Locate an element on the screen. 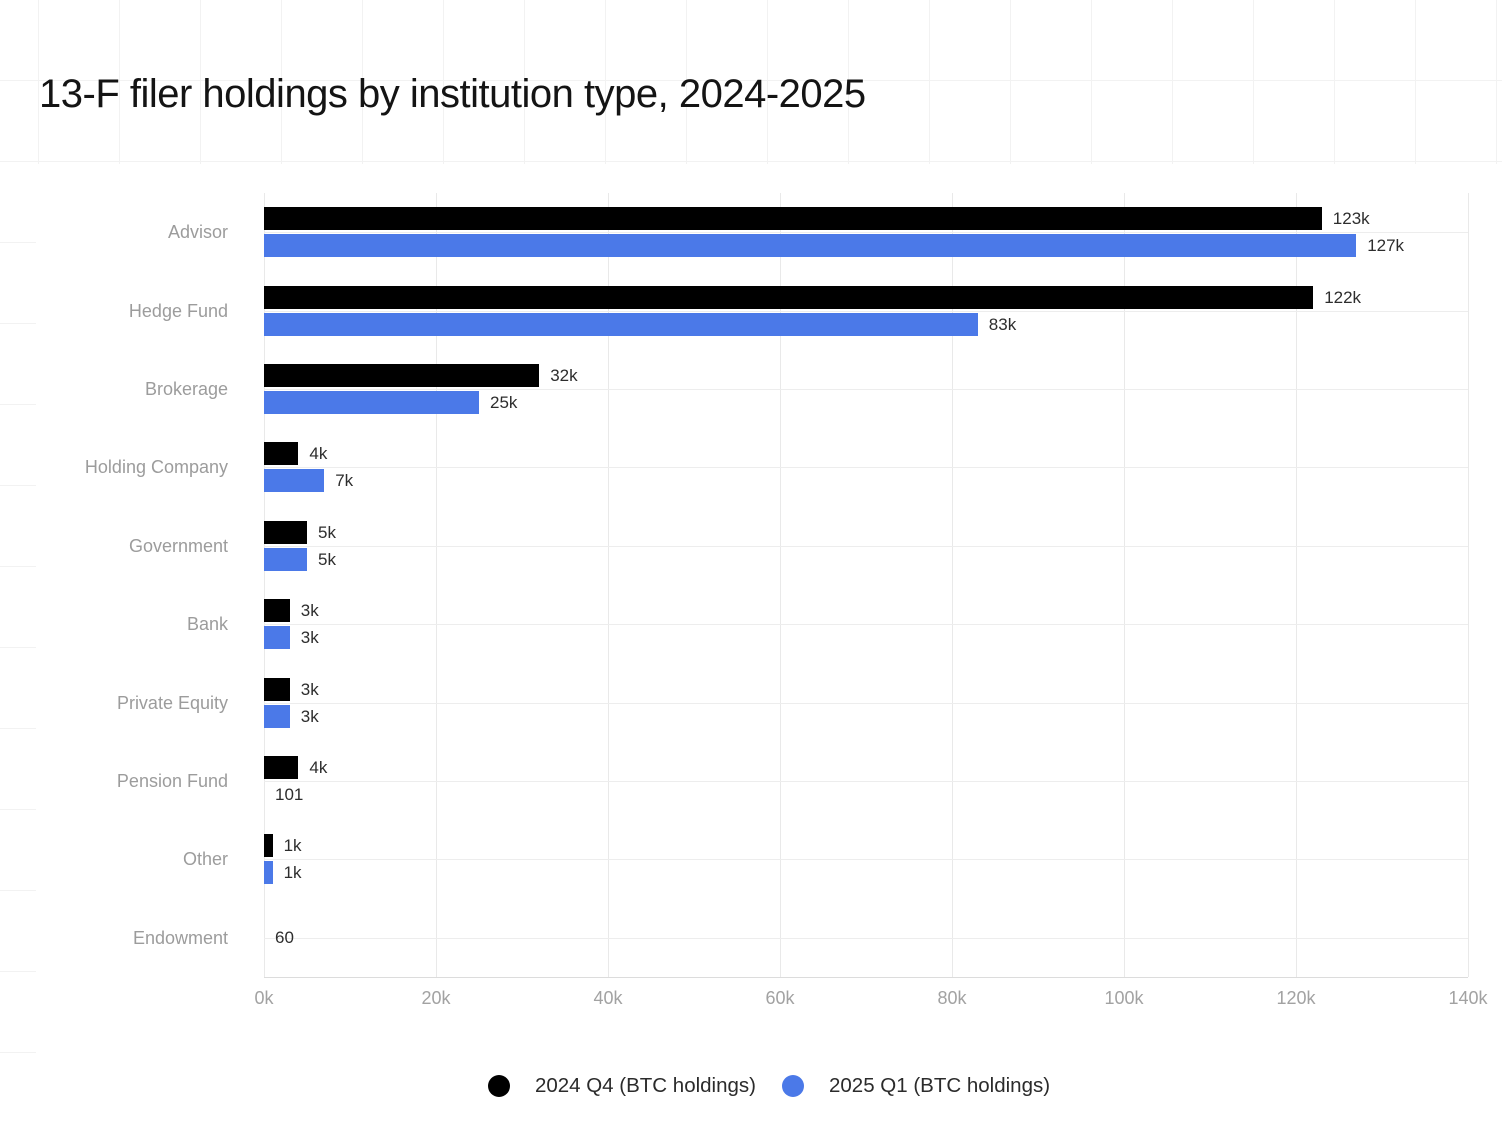  x-axis-tick-label: 60k is located at coordinates (780, 998).